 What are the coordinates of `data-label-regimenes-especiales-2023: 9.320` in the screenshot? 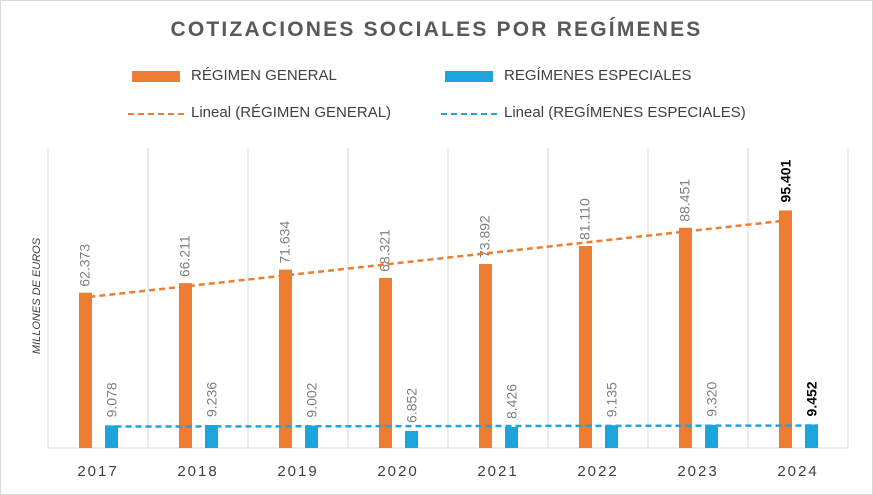 It's located at (712, 399).